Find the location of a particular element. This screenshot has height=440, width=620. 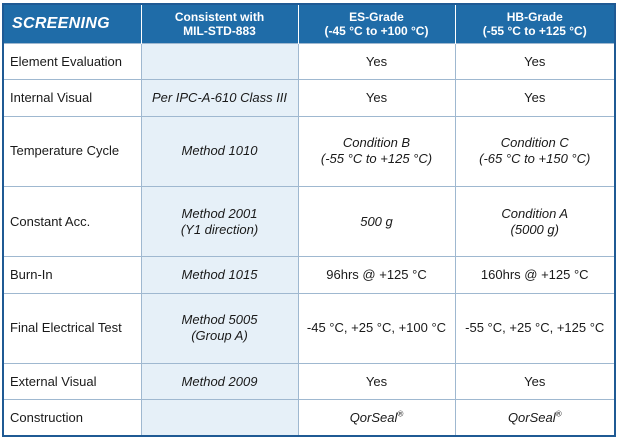

cell-line: -55 °C, +25 °C, +125 °C is located at coordinates (535, 328).